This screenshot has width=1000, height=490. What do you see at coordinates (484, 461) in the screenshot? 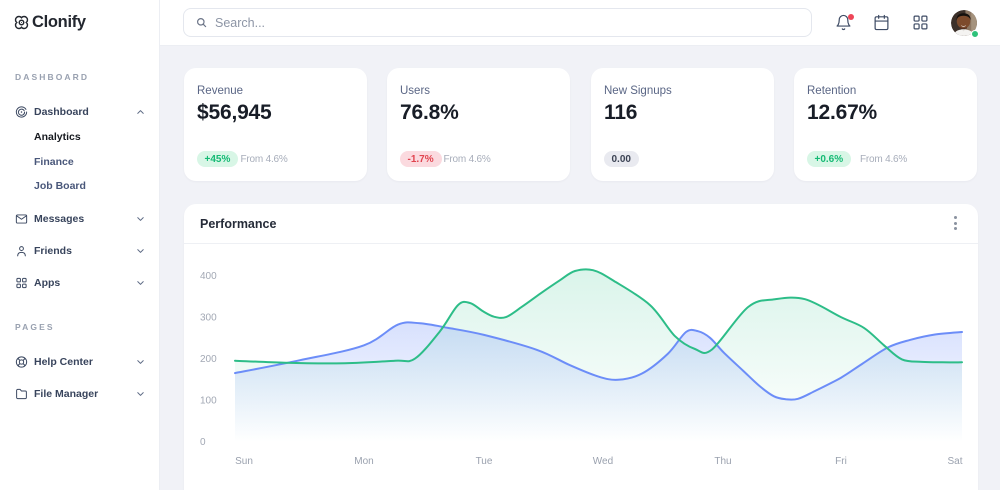
I see `svg-text: Tue` at bounding box center [484, 461].